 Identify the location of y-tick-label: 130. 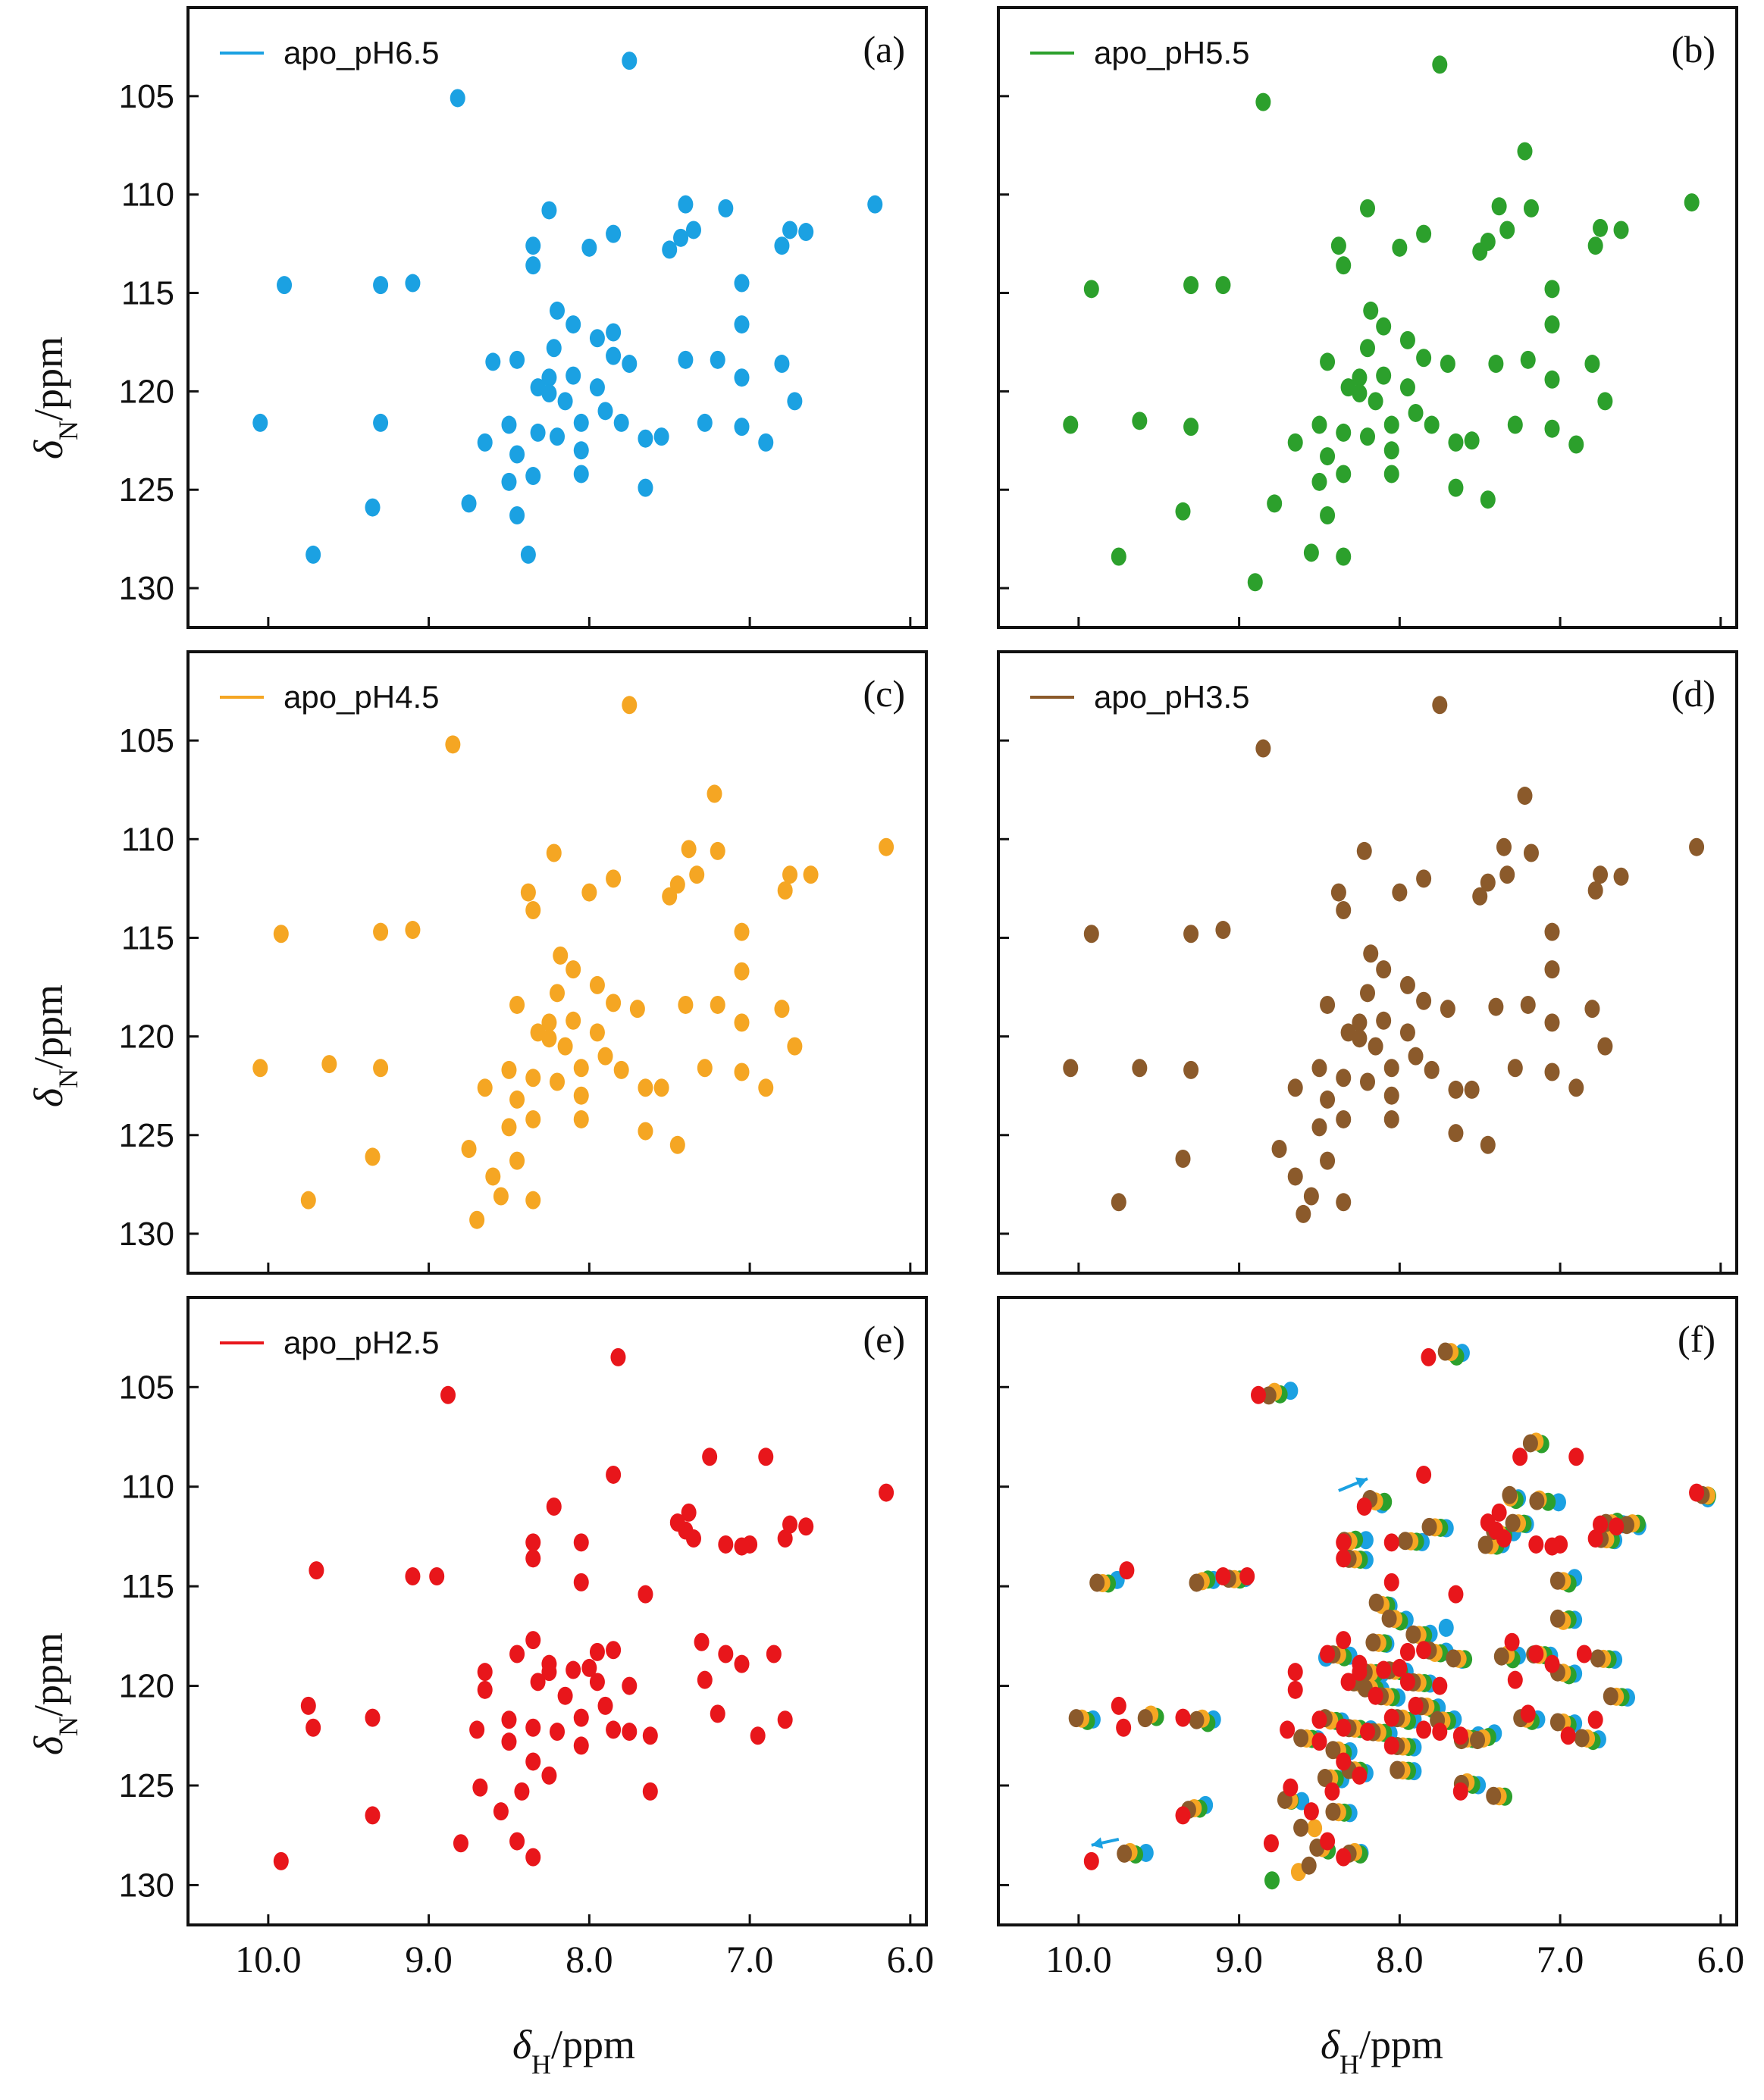
(146, 1234).